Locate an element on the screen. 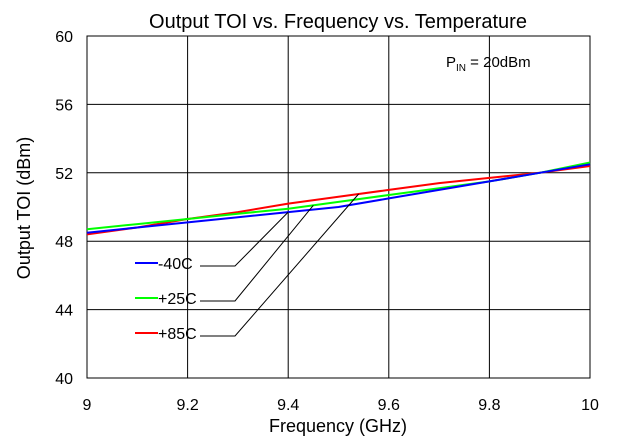 The width and height of the screenshot is (617, 442). x-tick-label: 9.8 is located at coordinates (489, 405).